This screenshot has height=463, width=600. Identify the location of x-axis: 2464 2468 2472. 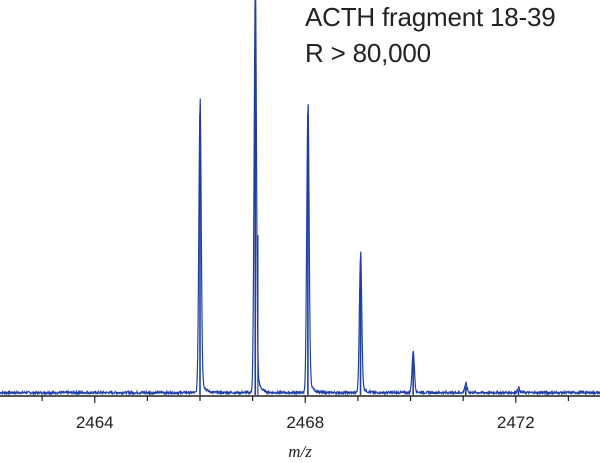
(300, 413).